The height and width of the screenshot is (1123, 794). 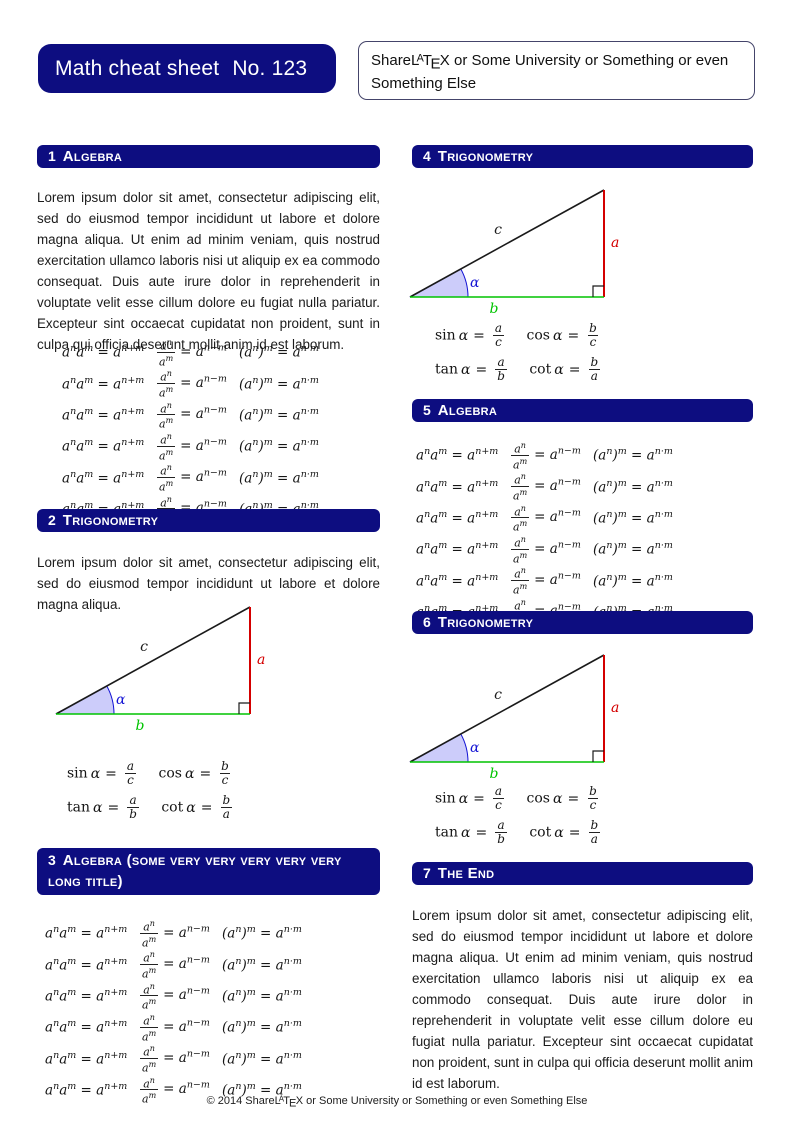 I want to click on section-7-header: 7 The End, so click(x=582, y=873).